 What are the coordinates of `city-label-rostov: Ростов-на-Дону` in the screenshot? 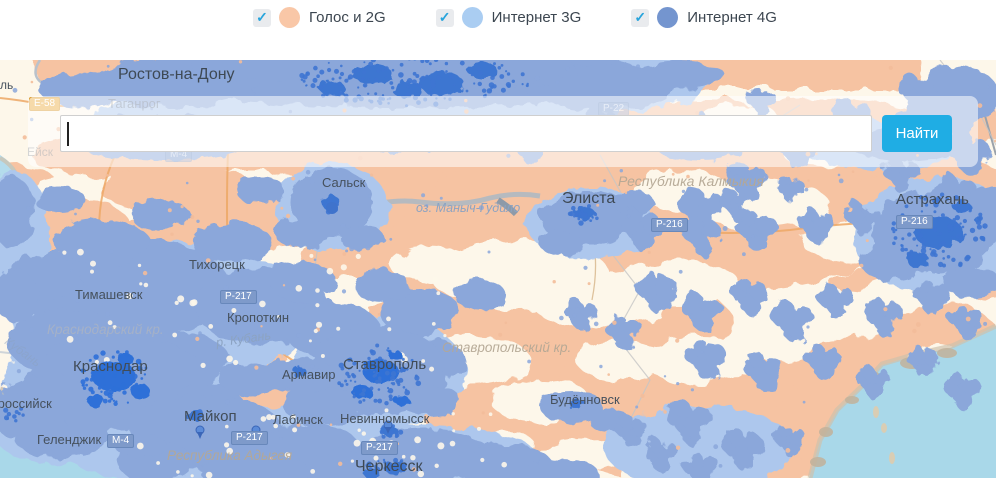 It's located at (176, 74).